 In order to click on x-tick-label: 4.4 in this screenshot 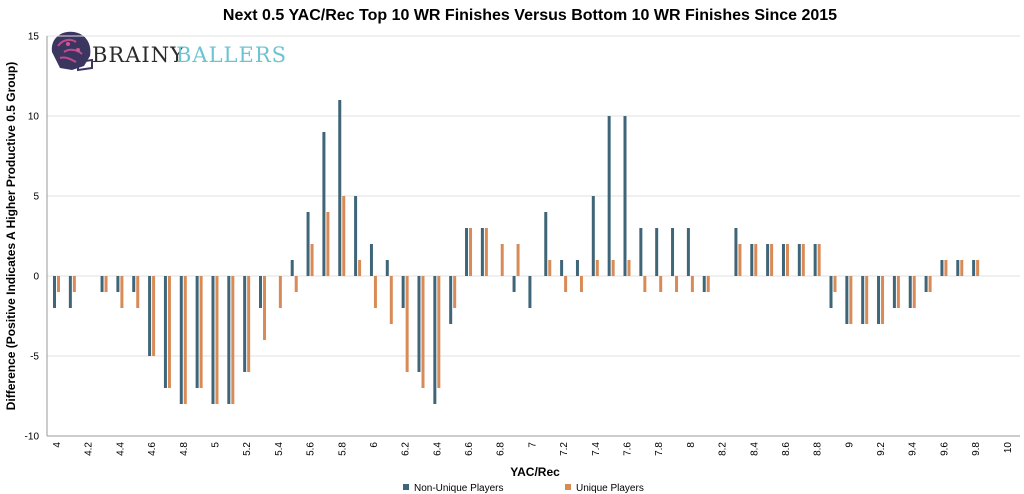, I will do `click(120, 449)`.